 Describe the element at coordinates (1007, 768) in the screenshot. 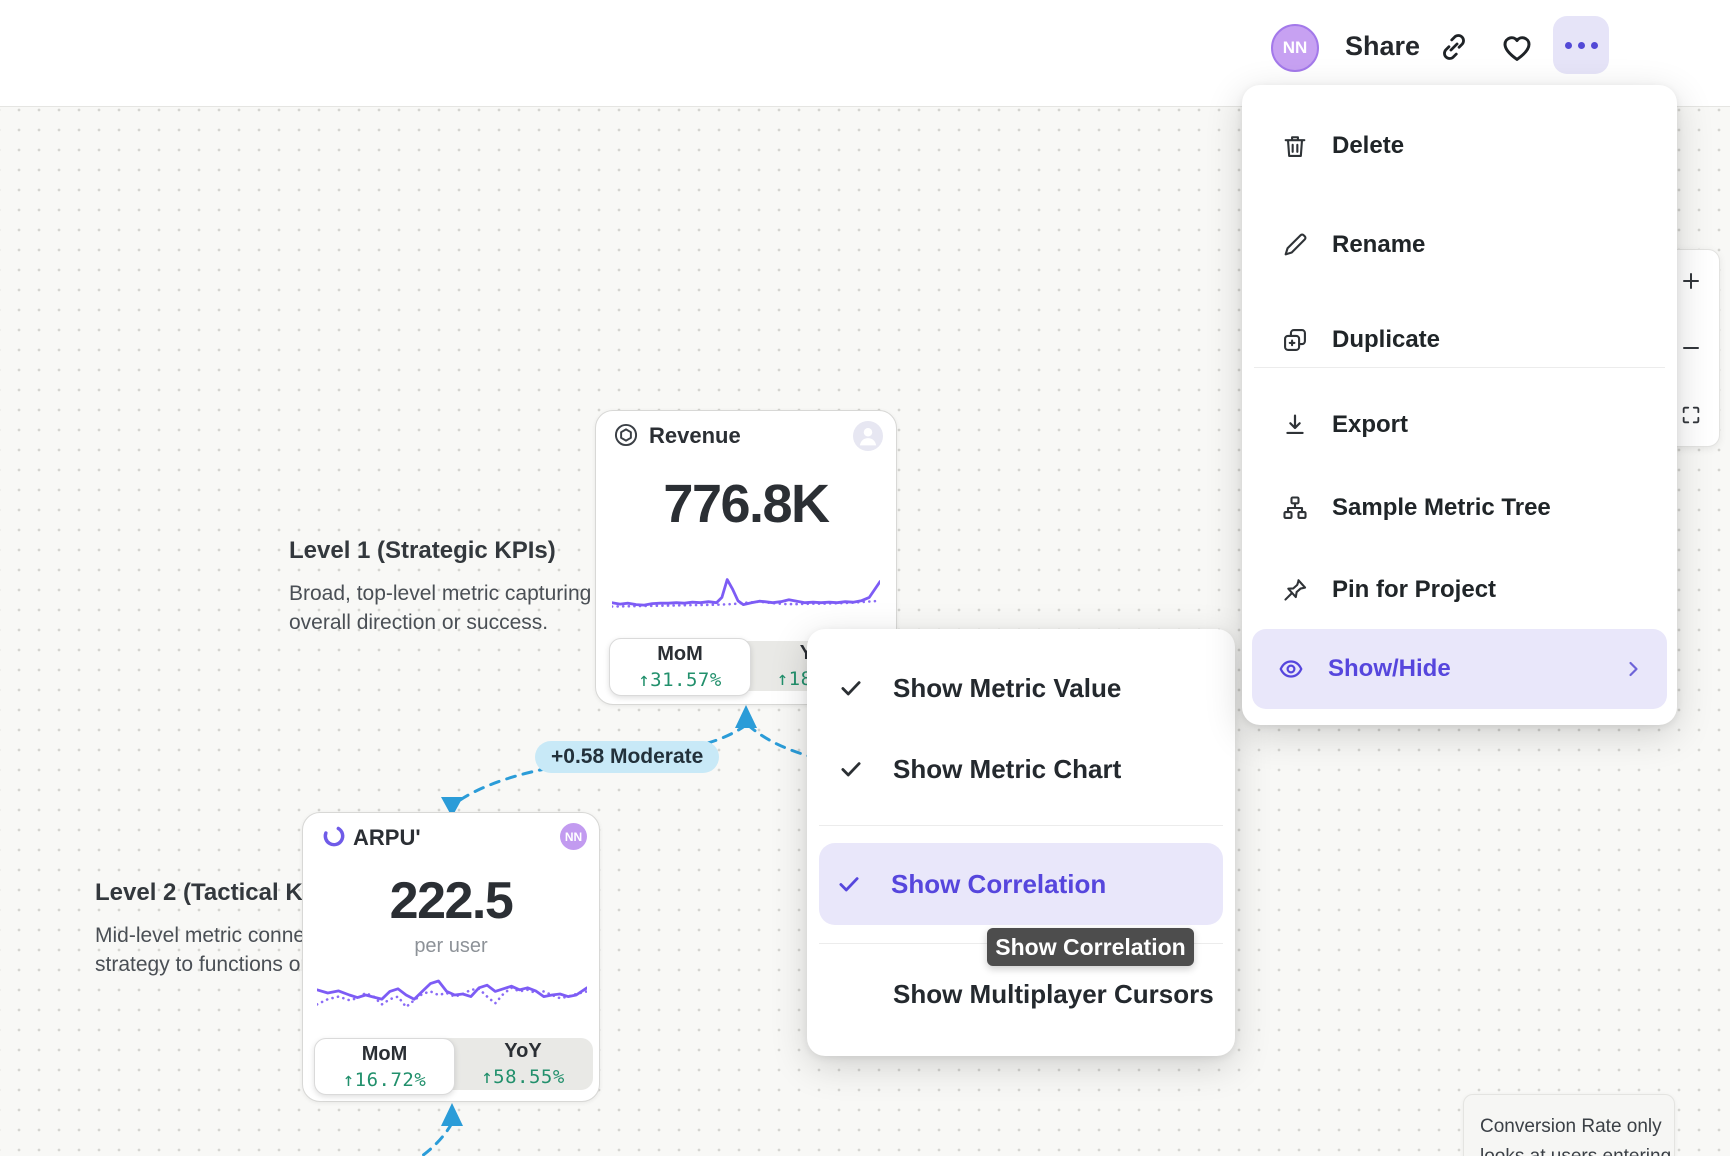

I see `submenu-item-label: Show Metric Chart` at that location.